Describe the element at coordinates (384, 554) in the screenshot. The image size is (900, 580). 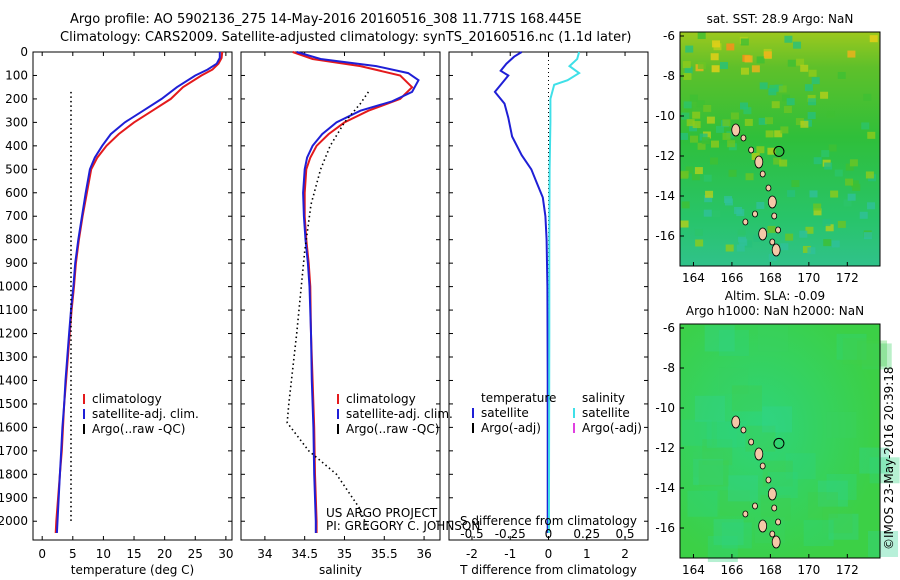
I see `salinity-xtick-label: 35.5` at that location.